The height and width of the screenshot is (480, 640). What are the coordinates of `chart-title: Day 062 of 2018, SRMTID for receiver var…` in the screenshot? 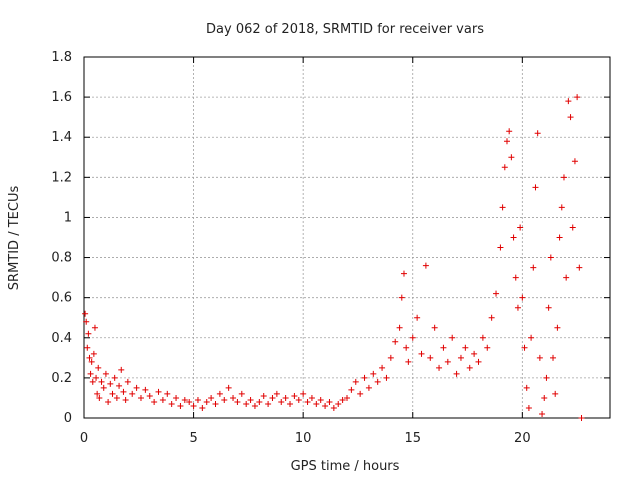 It's located at (345, 29).